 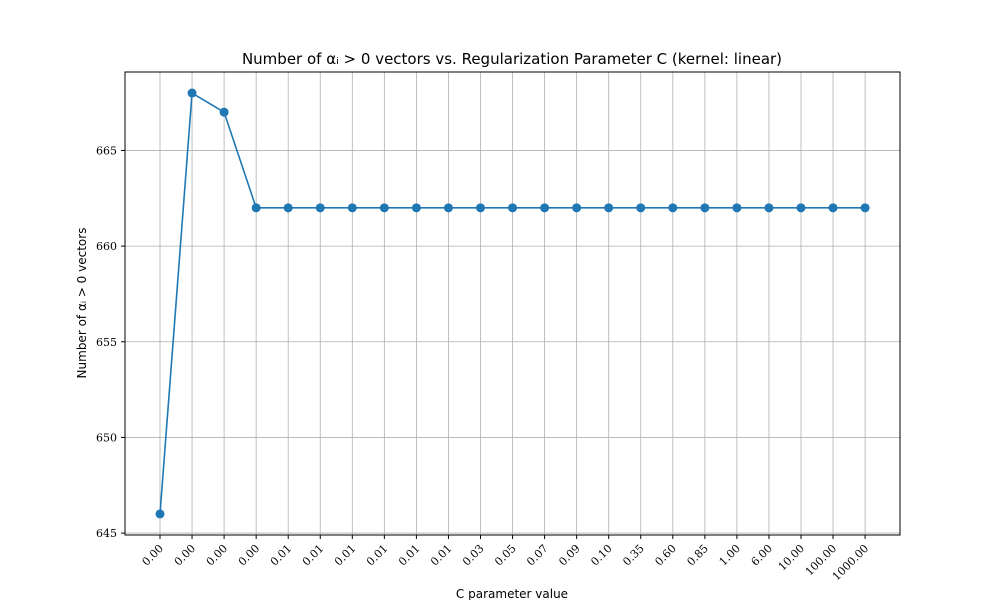 I want to click on x-tick-label: 0.60, so click(x=665, y=555).